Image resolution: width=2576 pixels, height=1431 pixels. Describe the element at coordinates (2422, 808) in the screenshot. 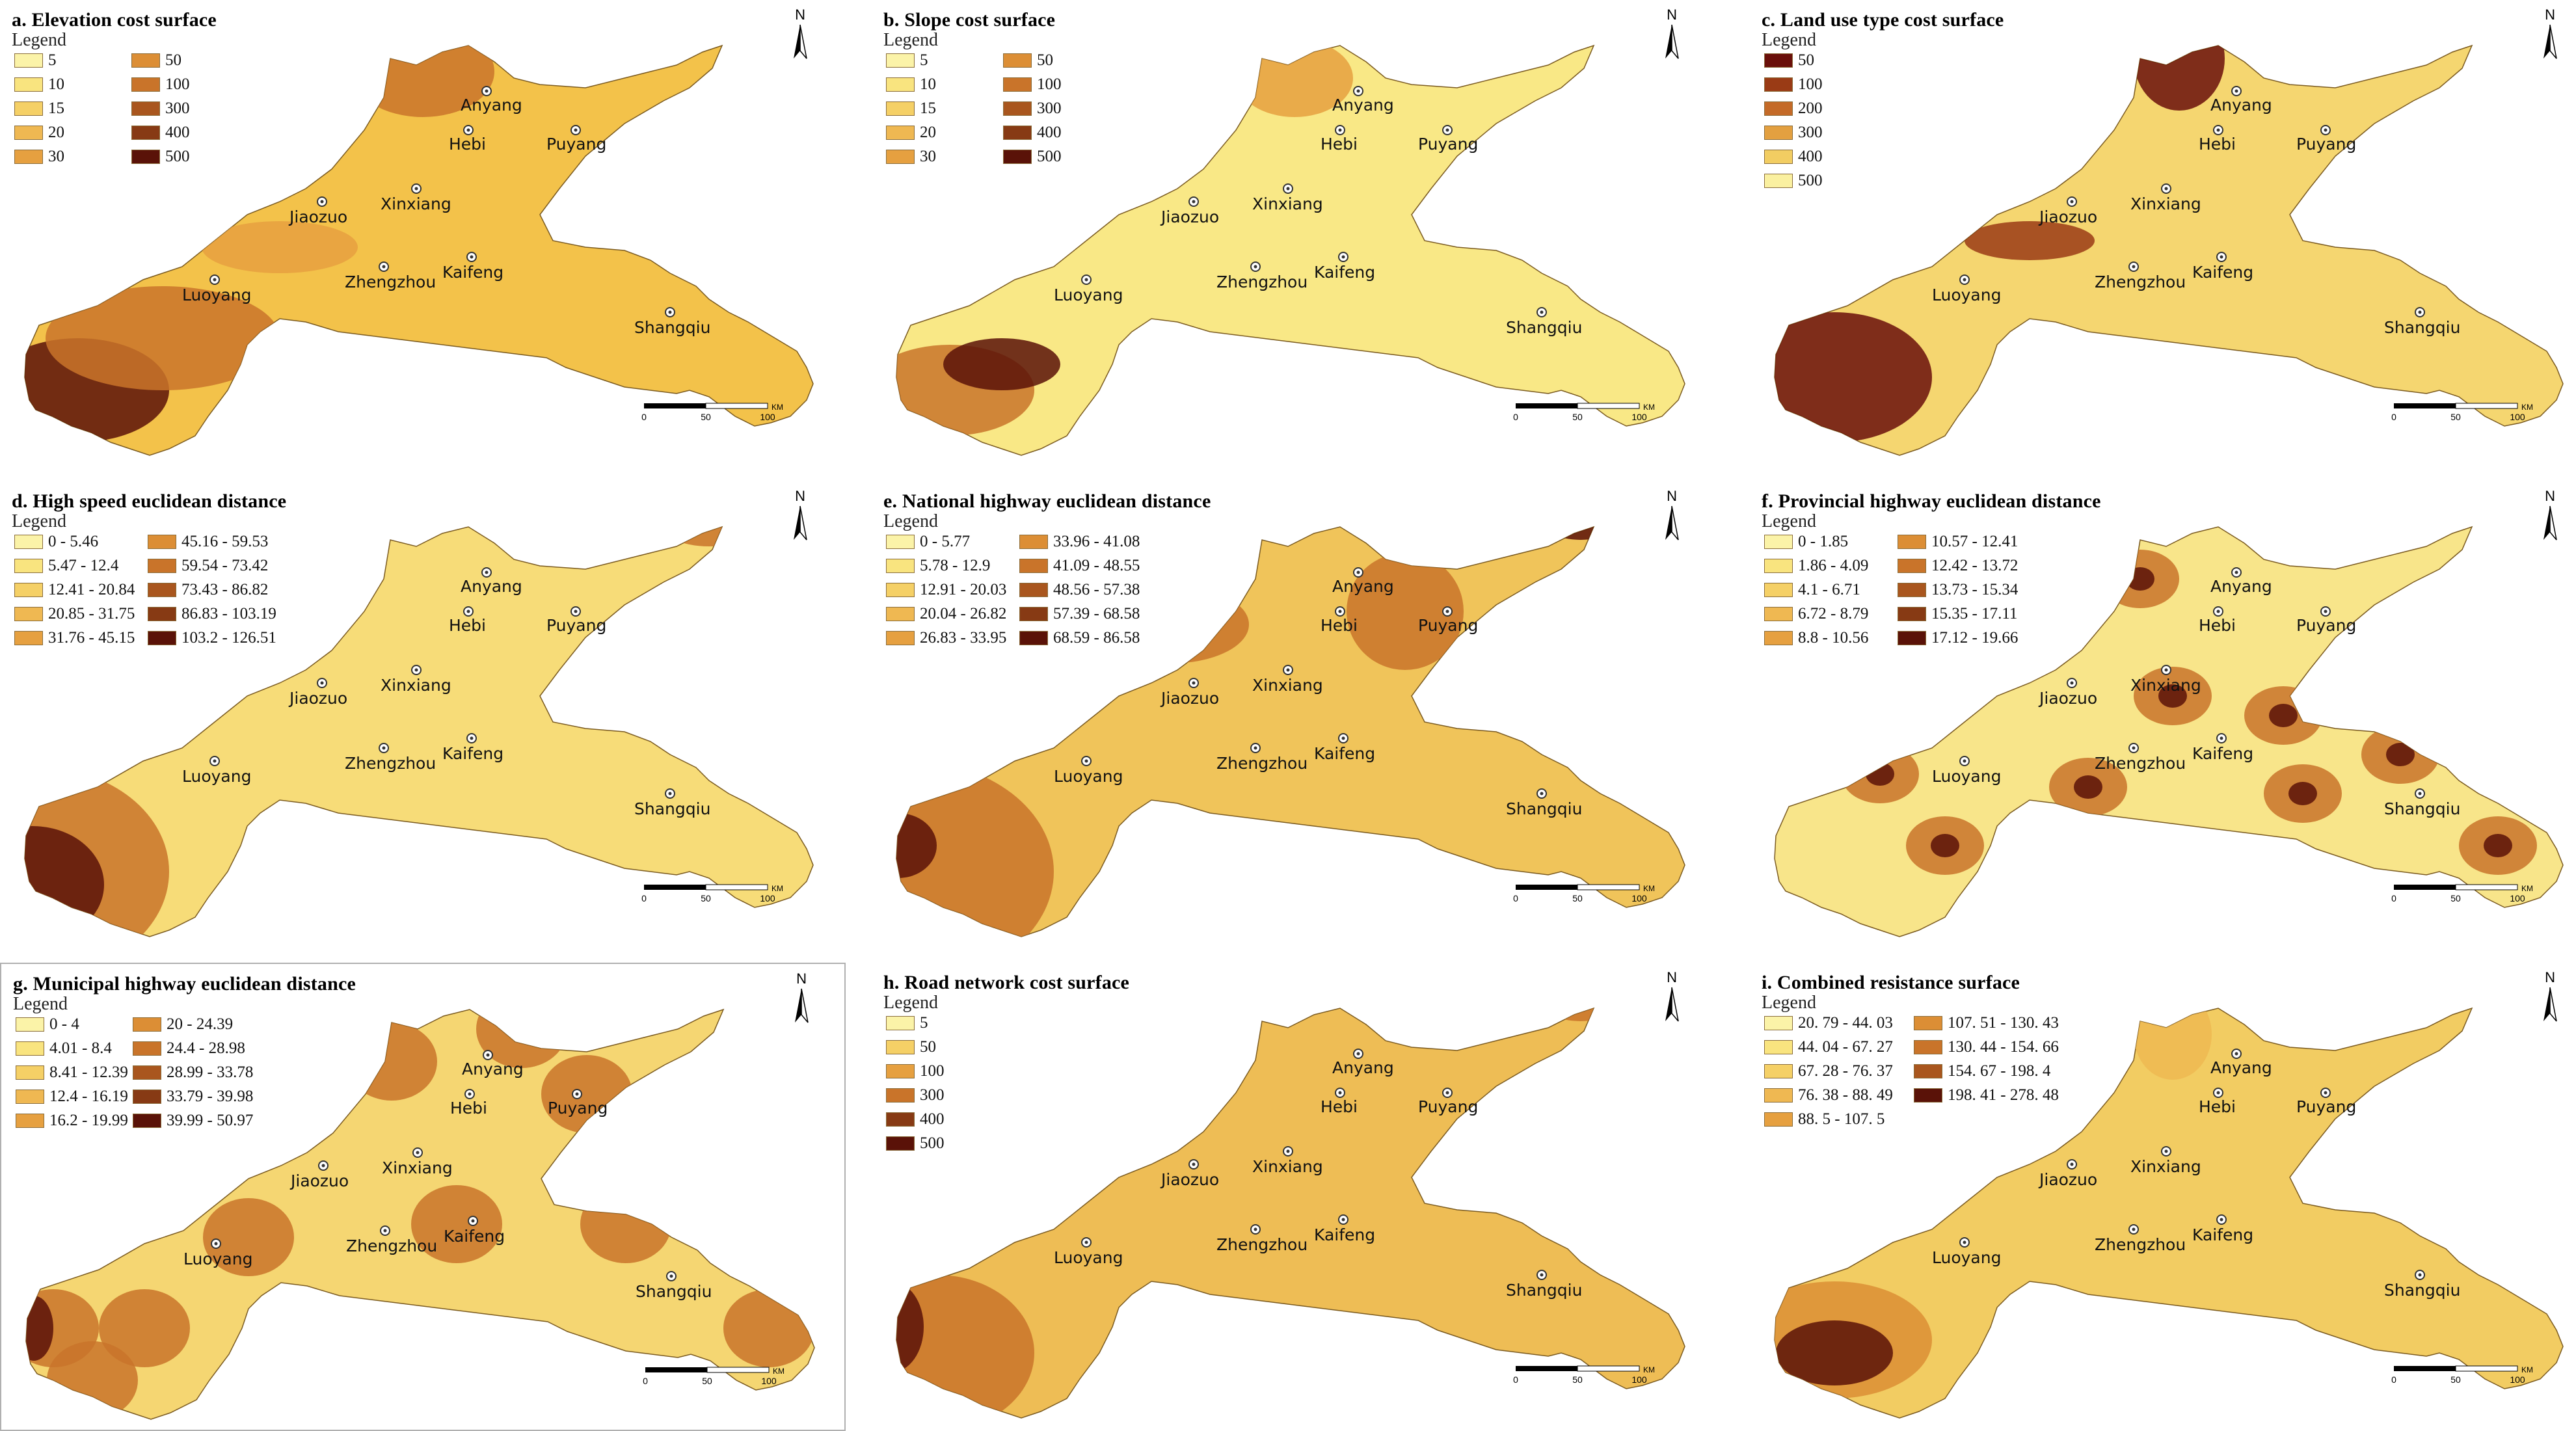

I see `city-label: Shangqiu` at that location.